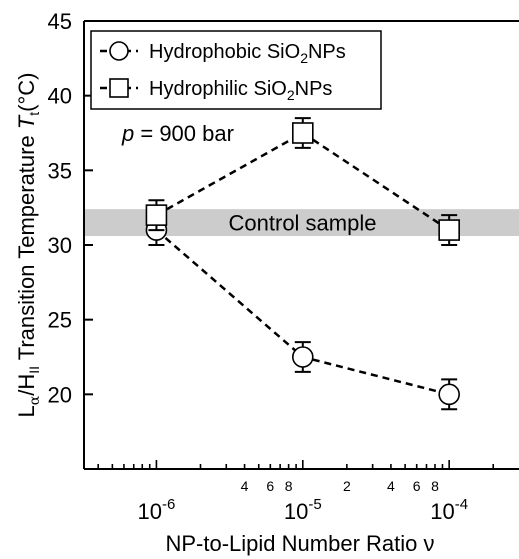 This screenshot has width=519, height=559. I want to click on y-label-part3: Transition Temperature, so click(26, 247).